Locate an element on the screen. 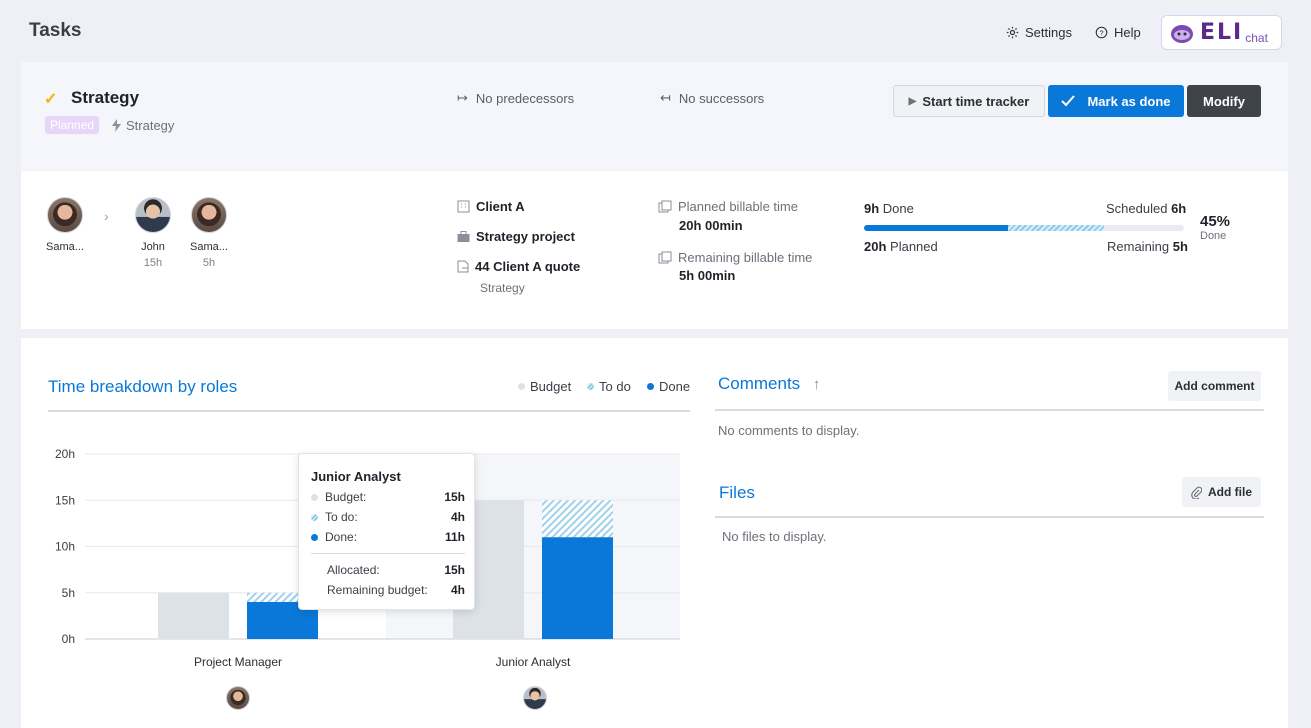  budget-bar is located at coordinates (193, 615).